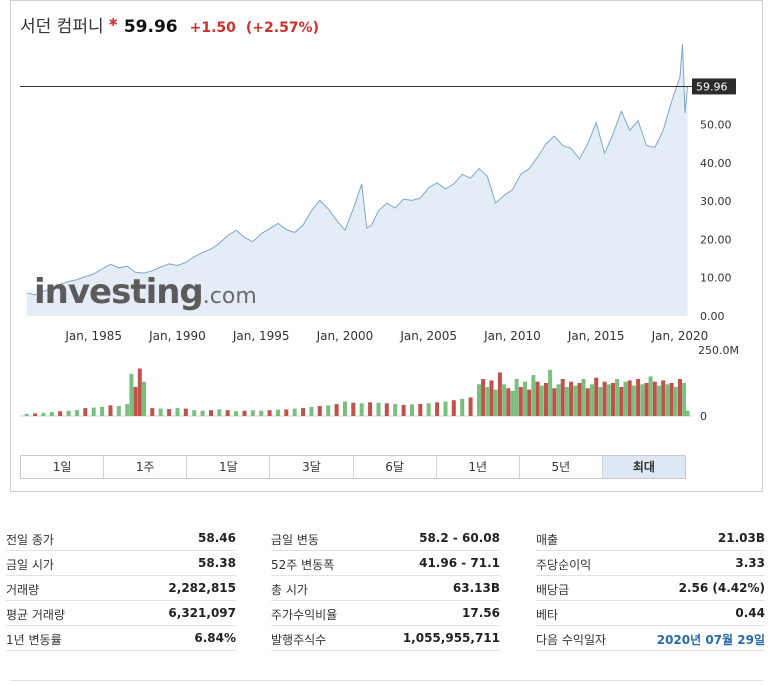 The width and height of the screenshot is (773, 686). I want to click on stat-label: 52주 변동폭, so click(303, 565).